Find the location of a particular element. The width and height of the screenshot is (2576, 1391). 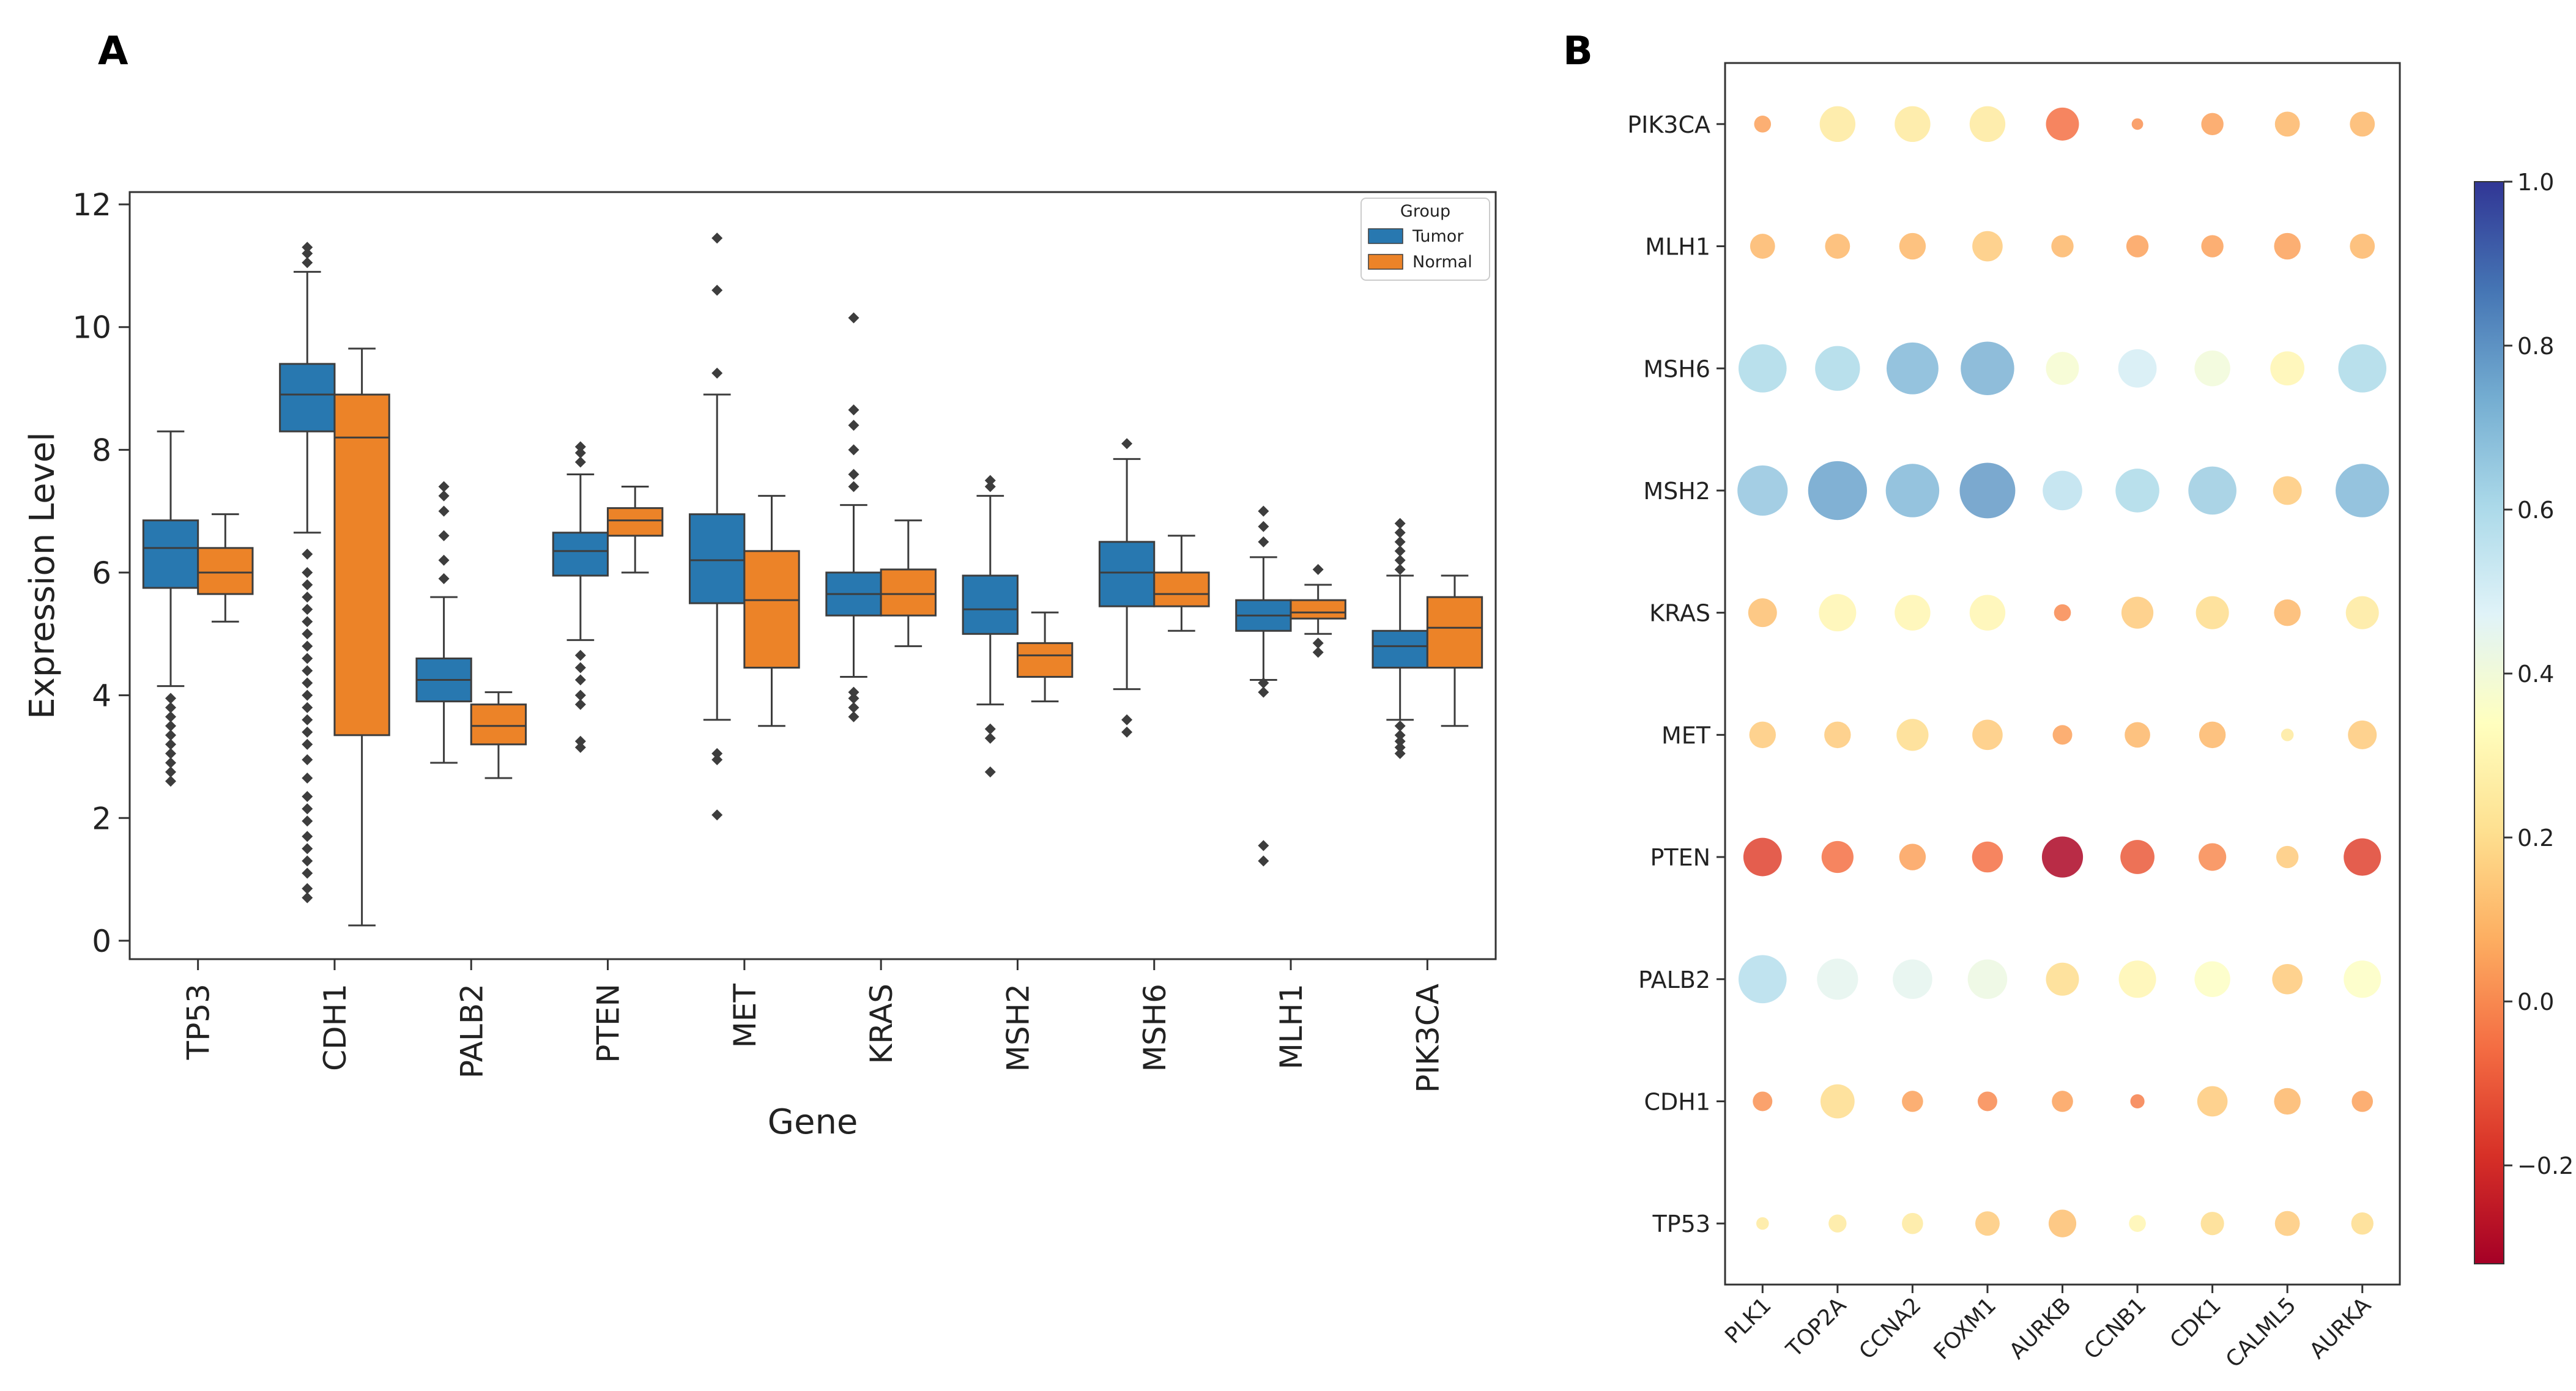

dot-pik3ca-ccnb1 is located at coordinates (2137, 124).